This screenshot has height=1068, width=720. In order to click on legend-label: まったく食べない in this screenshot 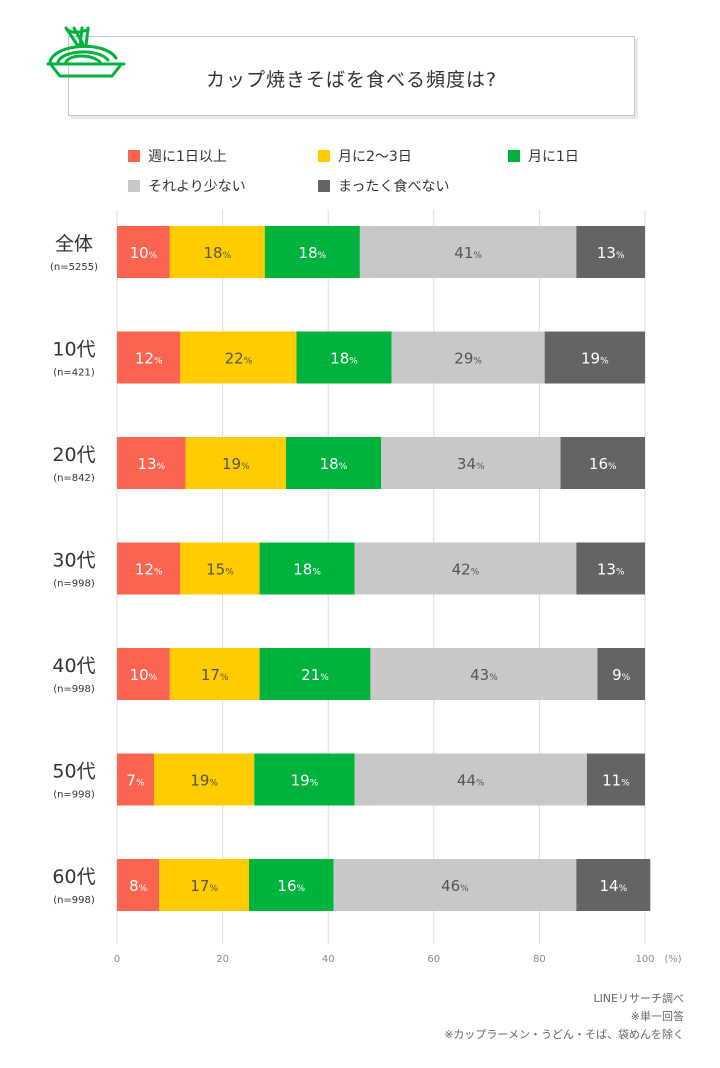, I will do `click(394, 187)`.